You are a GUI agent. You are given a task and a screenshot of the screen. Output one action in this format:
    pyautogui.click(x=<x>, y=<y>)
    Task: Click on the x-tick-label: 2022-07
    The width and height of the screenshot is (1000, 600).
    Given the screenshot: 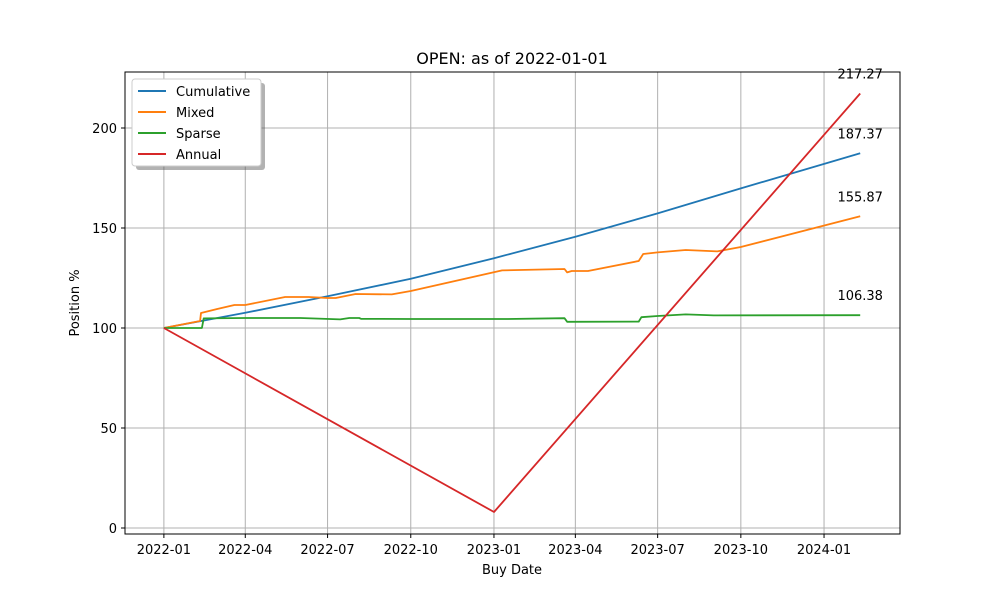 What is the action you would take?
    pyautogui.click(x=327, y=550)
    